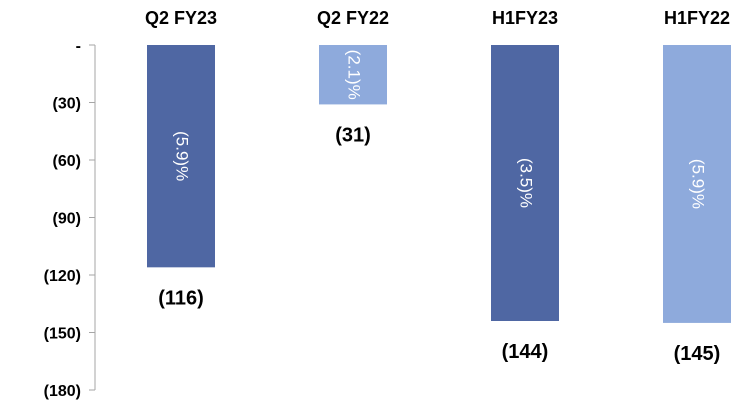 The height and width of the screenshot is (403, 754). Describe the element at coordinates (67, 219) in the screenshot. I see `y-tick-label: (90)` at that location.